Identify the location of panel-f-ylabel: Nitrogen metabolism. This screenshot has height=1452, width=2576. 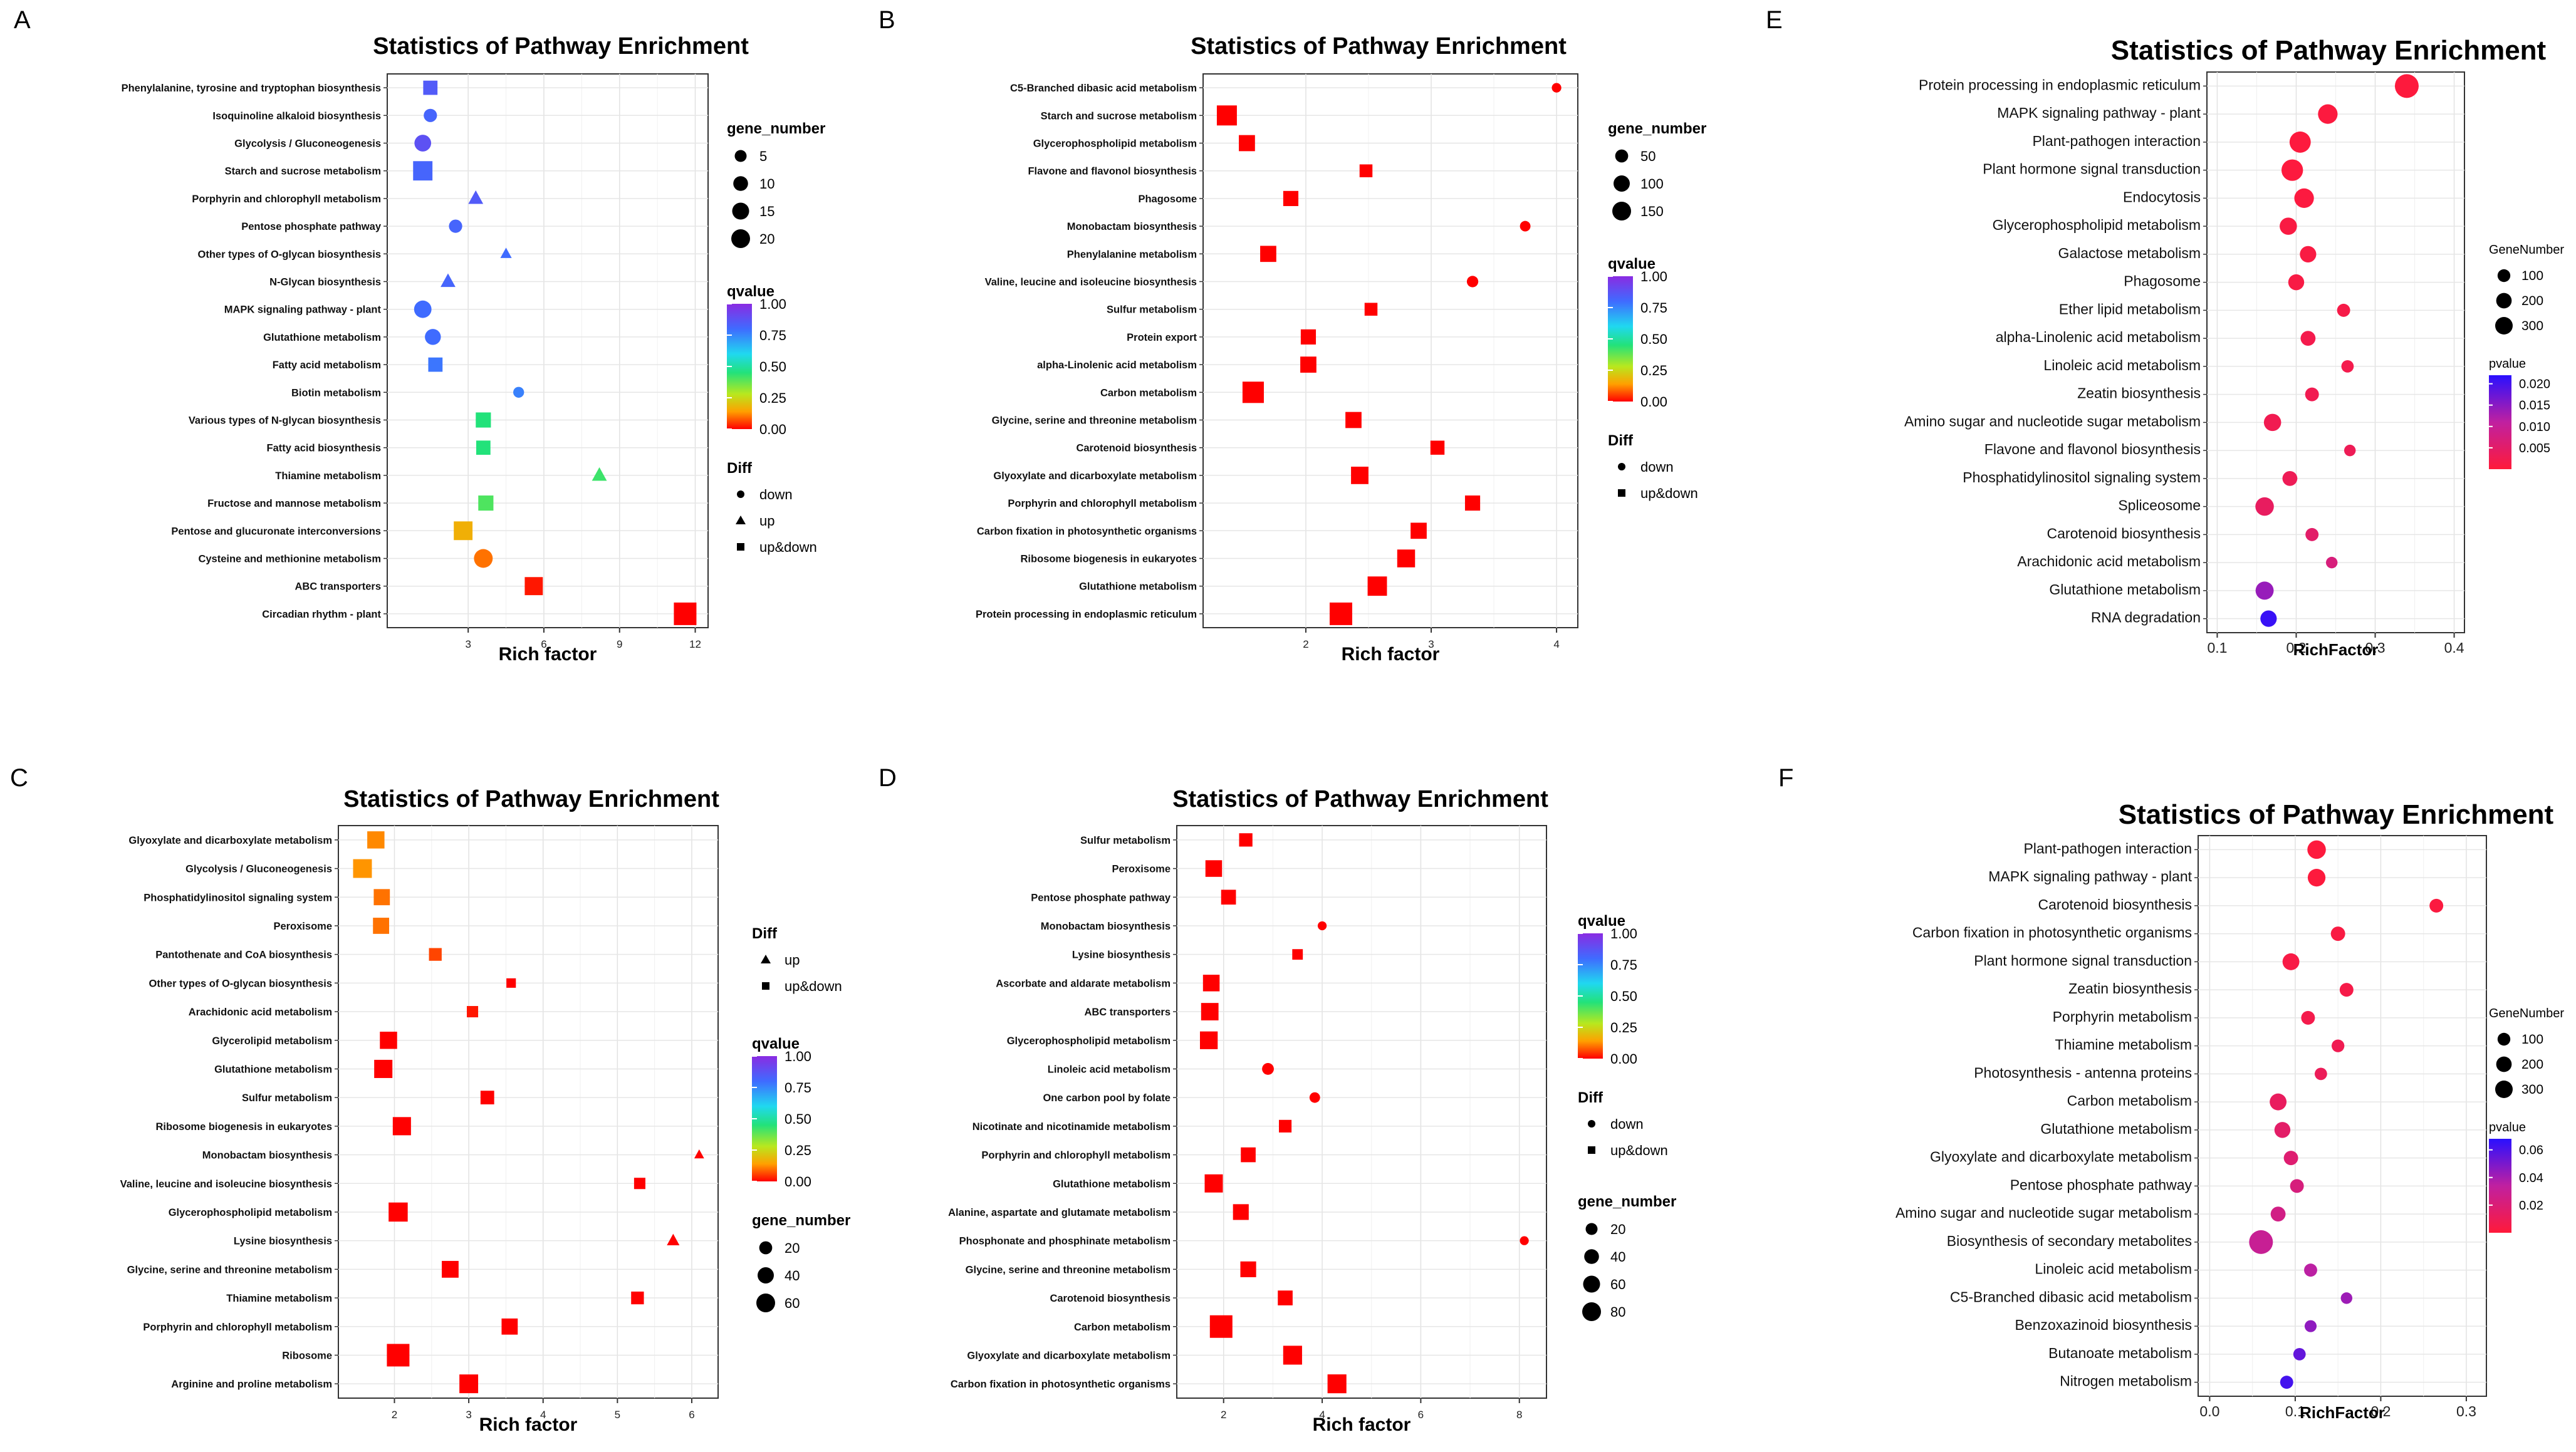
(2126, 1381).